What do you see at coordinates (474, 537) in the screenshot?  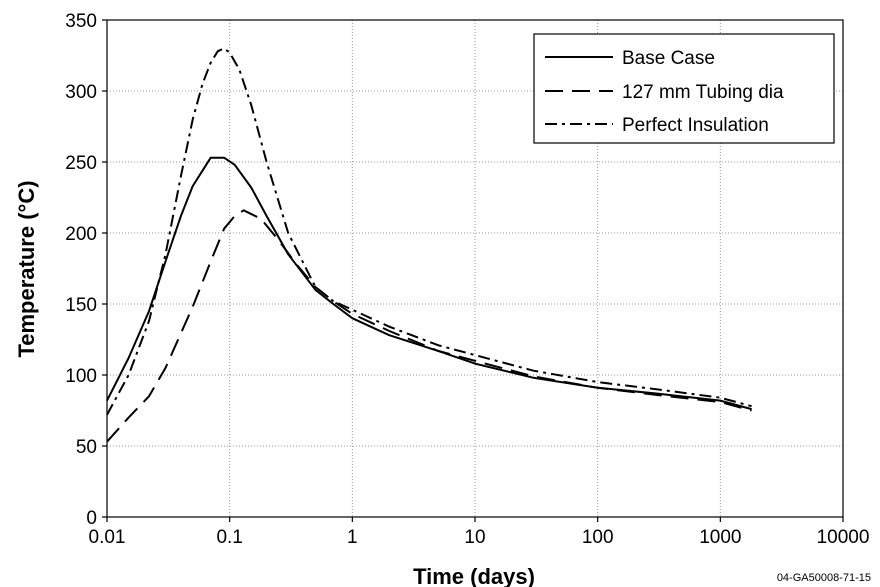 I see `x-tick-label: 10` at bounding box center [474, 537].